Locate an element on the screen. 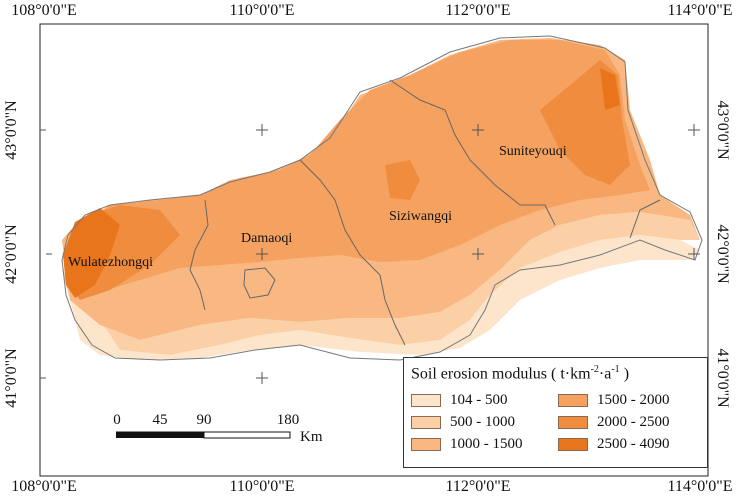 The image size is (748, 500). region-label-damaoqi: Damaoqi is located at coordinates (267, 238).